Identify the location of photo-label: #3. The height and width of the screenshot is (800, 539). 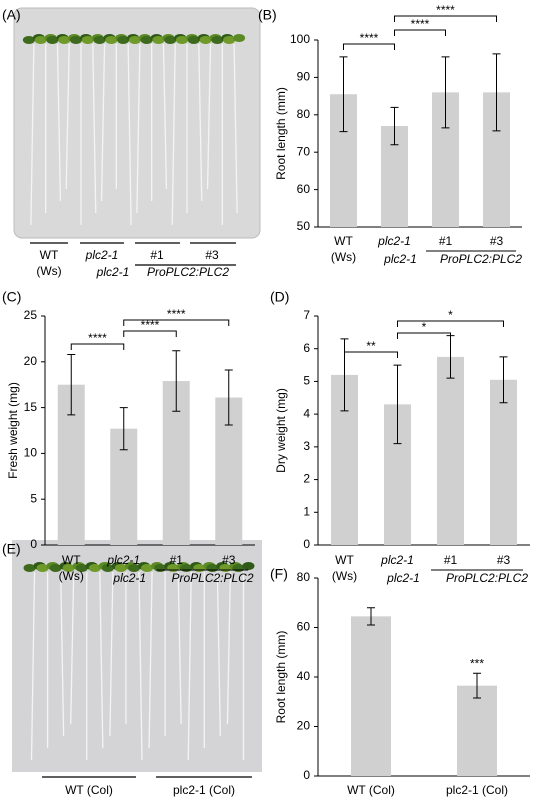
(212, 255).